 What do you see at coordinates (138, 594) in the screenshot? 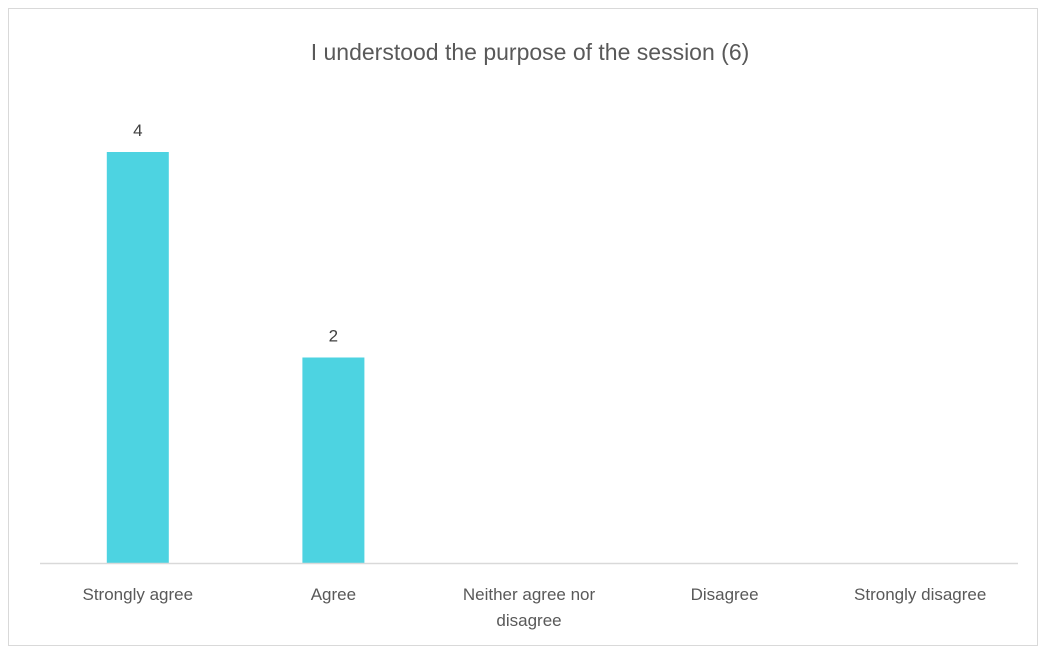
I see `category-label-0: Strongly agree` at bounding box center [138, 594].